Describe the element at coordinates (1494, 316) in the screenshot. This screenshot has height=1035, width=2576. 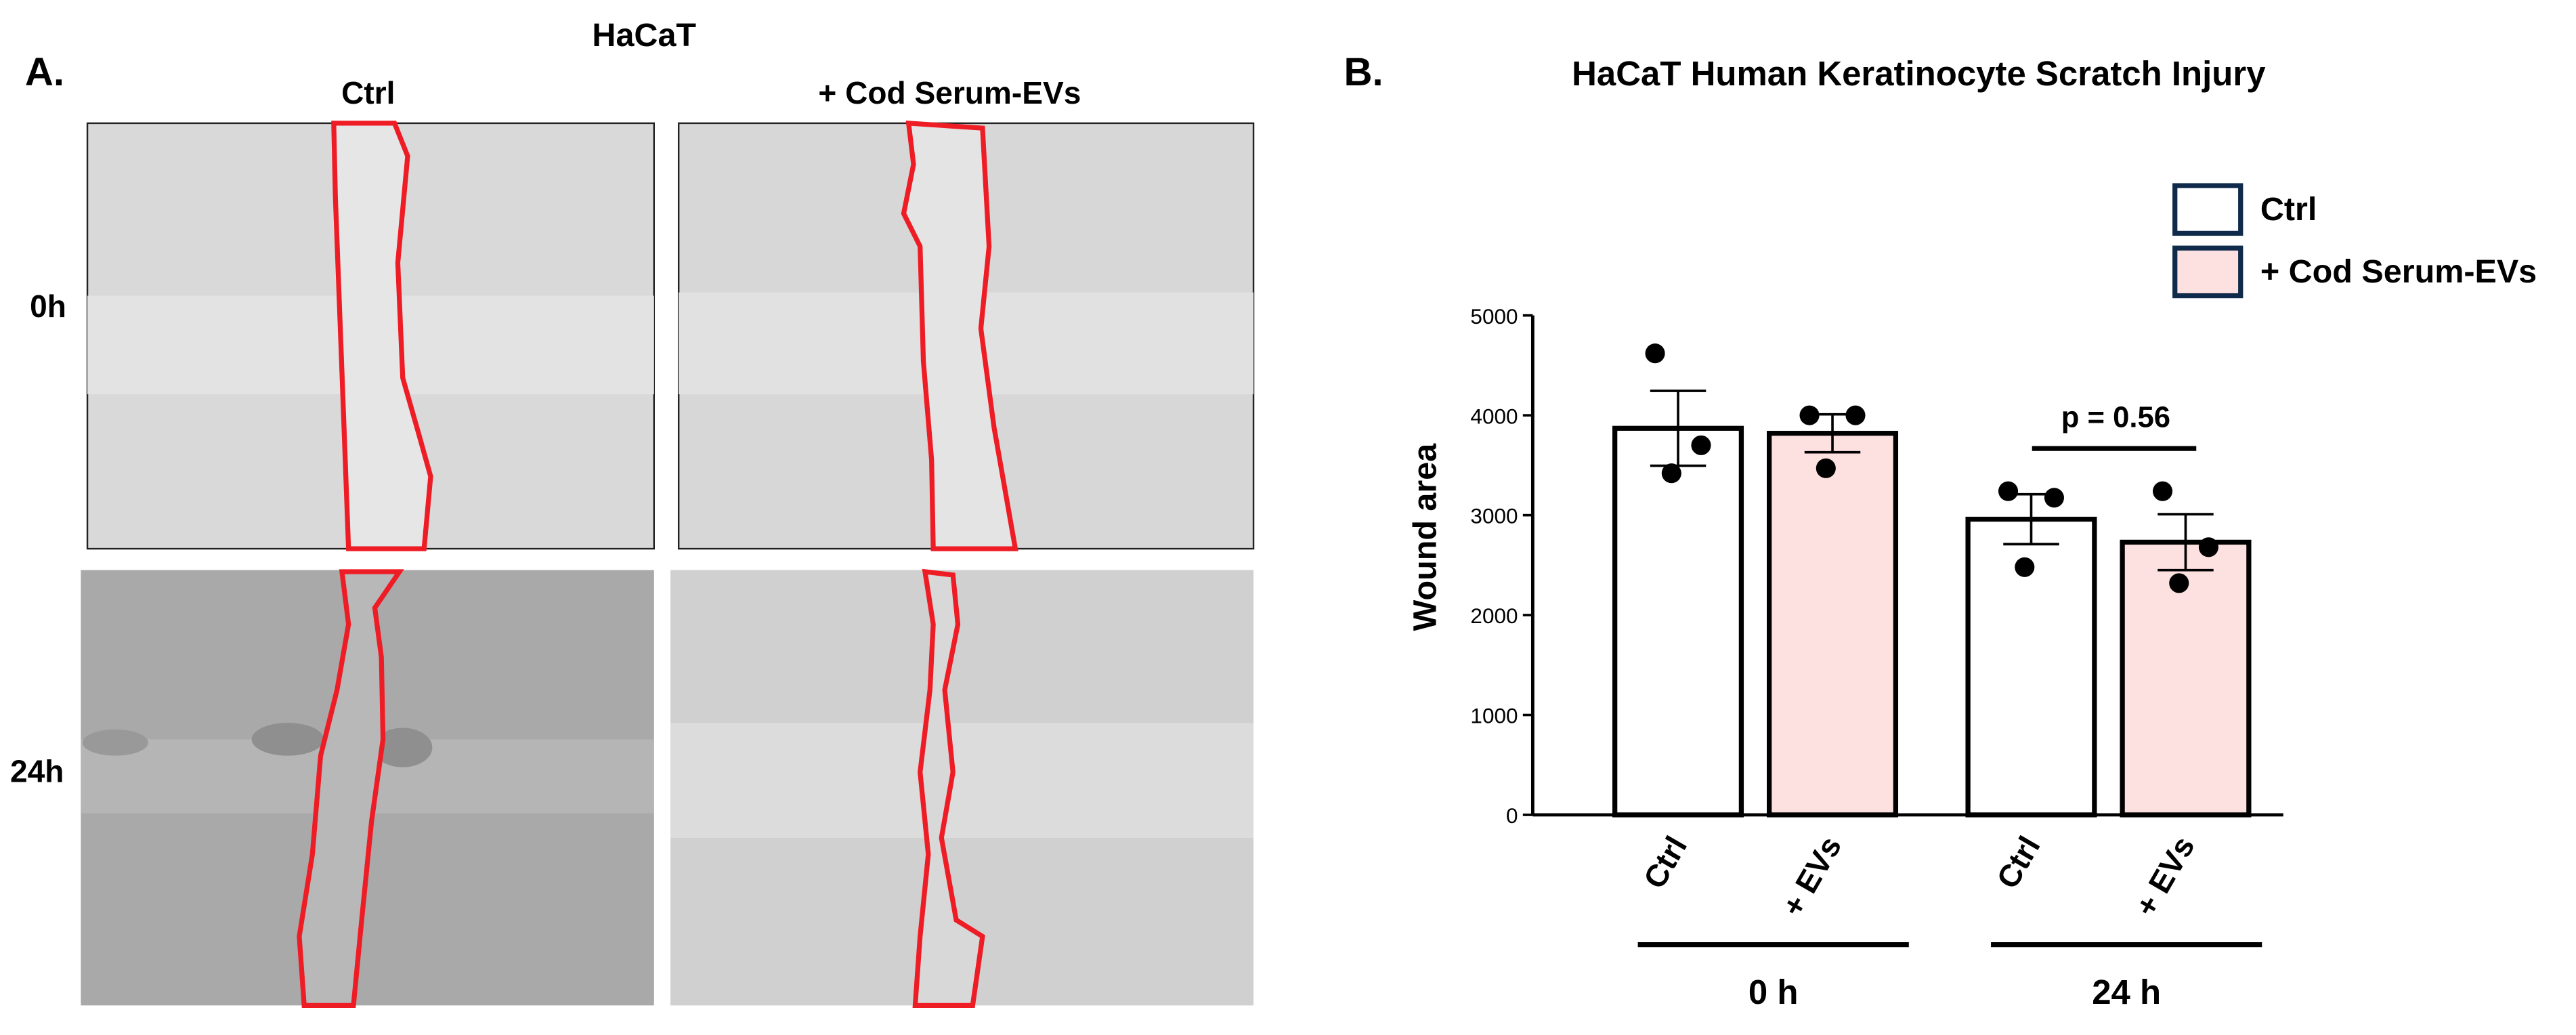
I see `y-tick-label: 5000` at that location.